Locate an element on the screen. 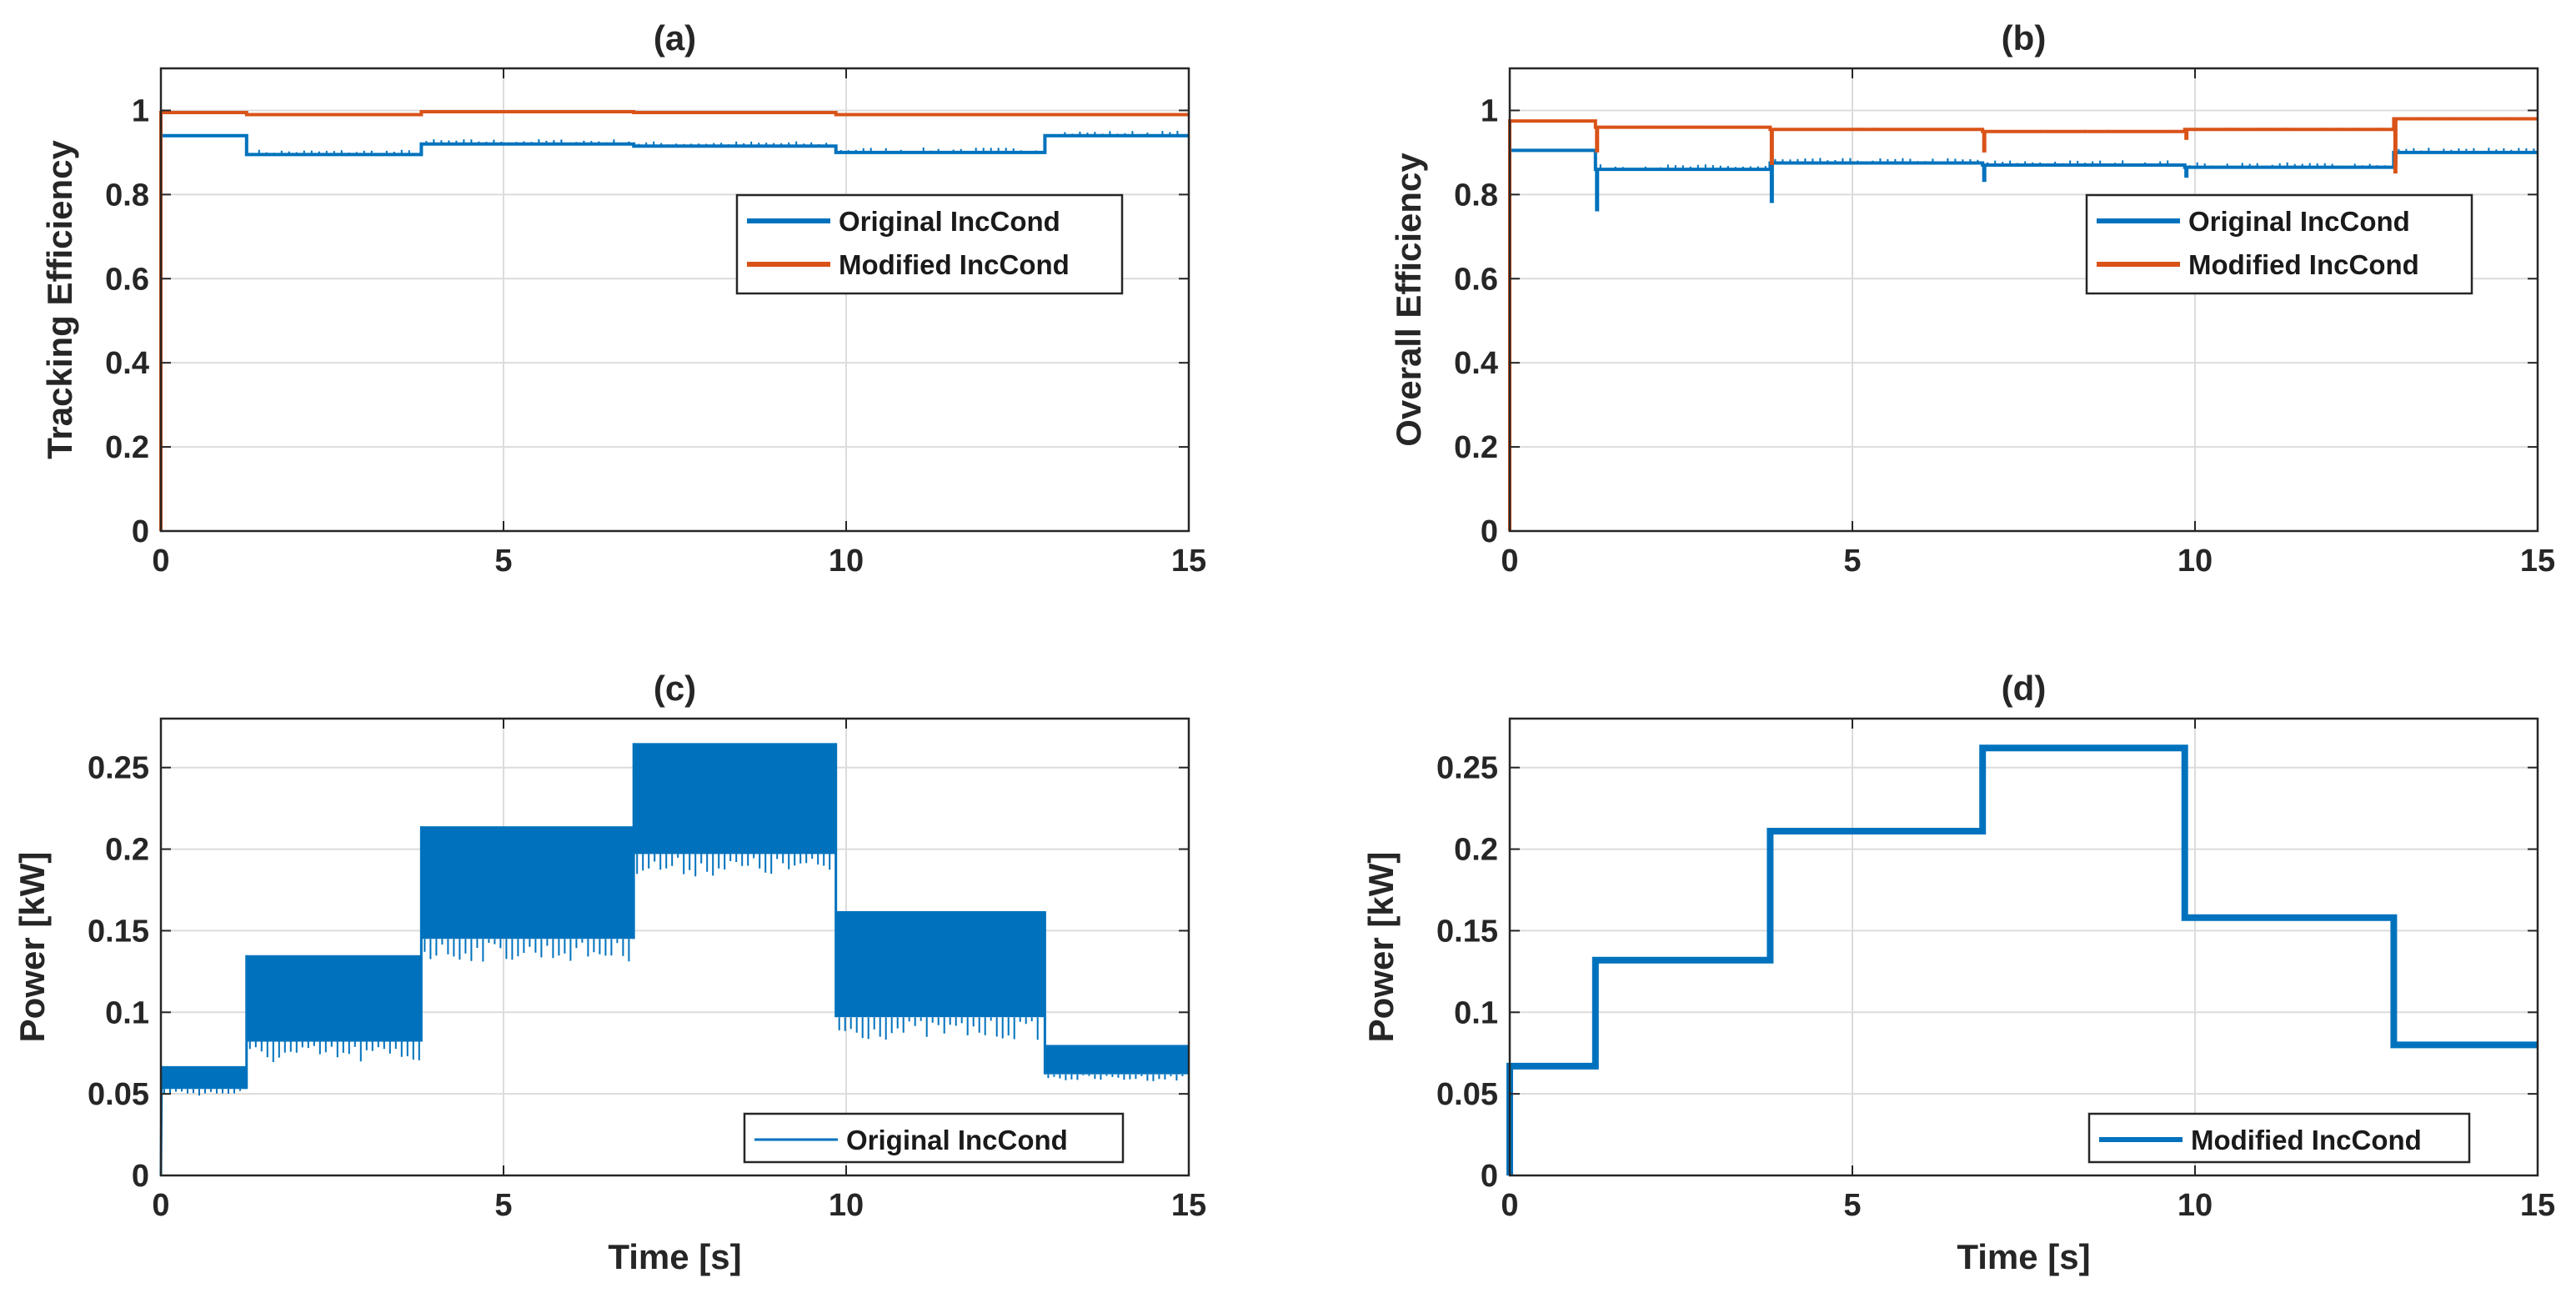 Image resolution: width=2576 pixels, height=1308 pixels. chart-title: (c) is located at coordinates (675, 688).